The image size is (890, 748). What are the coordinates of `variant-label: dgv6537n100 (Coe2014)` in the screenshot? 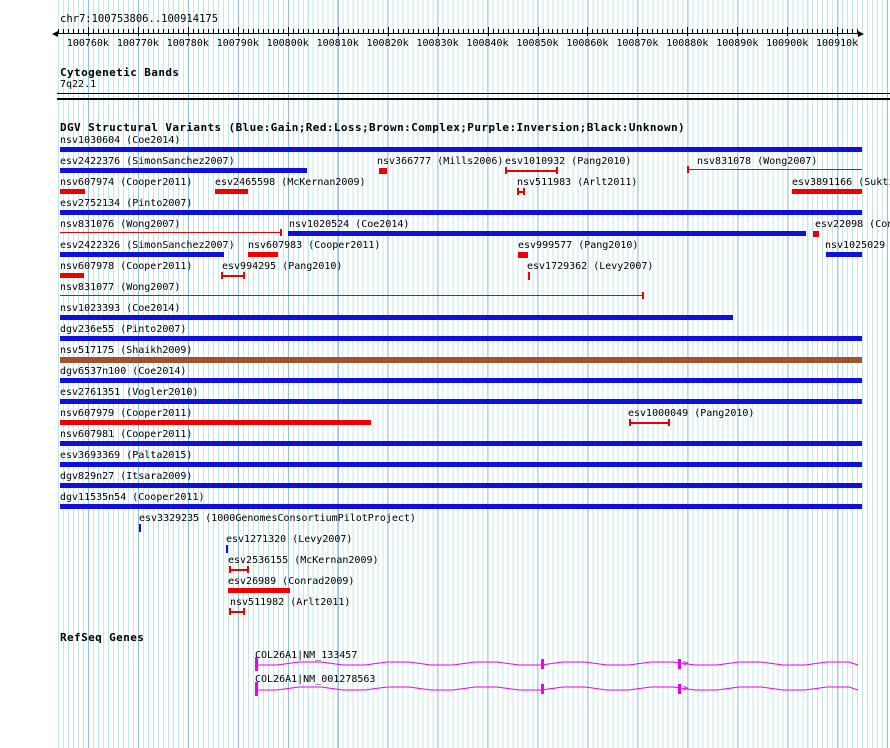 It's located at (123, 371).